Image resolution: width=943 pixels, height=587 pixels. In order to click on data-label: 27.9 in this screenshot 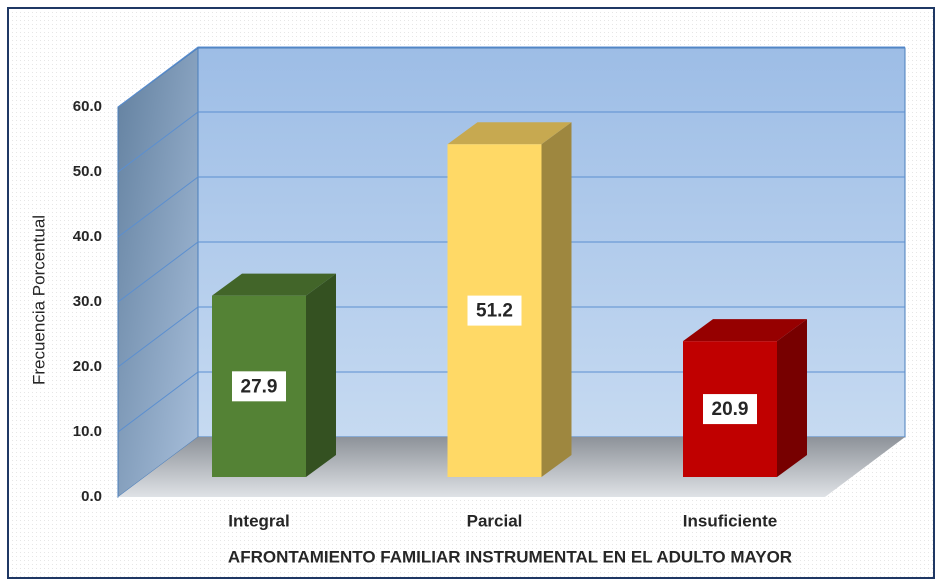, I will do `click(259, 386)`.